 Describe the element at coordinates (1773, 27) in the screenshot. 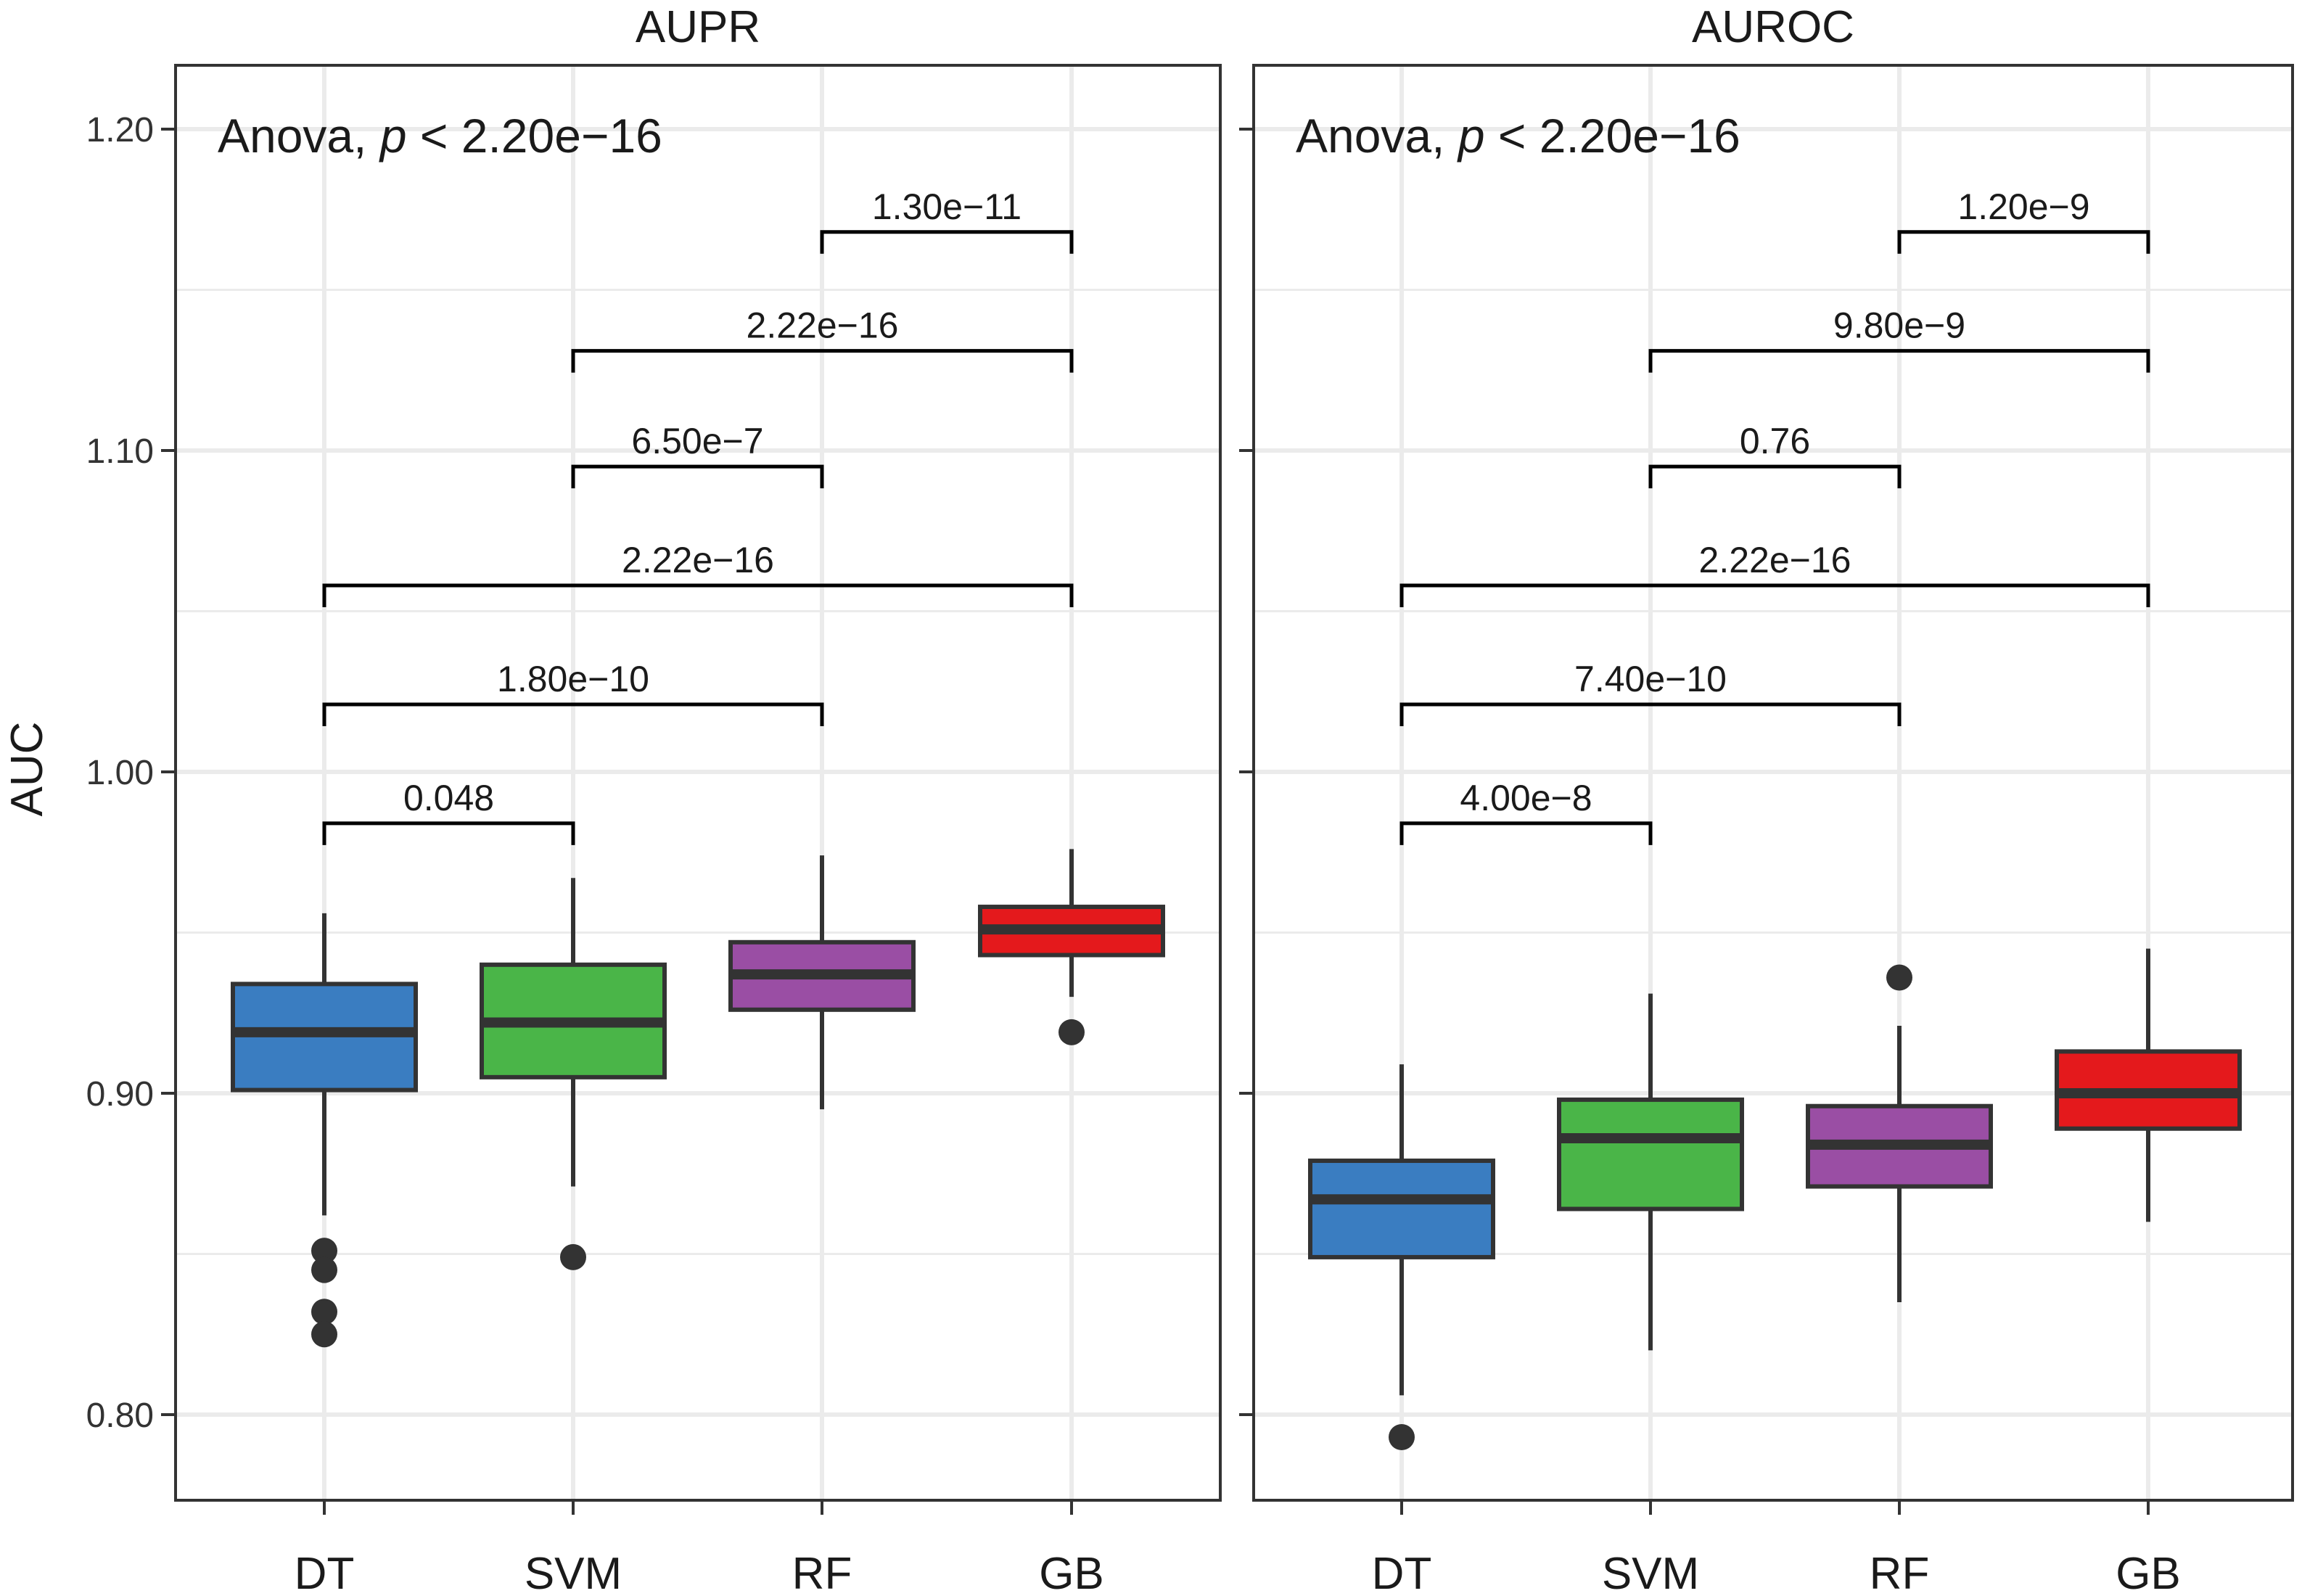

I see `panel-title: AUROC` at that location.